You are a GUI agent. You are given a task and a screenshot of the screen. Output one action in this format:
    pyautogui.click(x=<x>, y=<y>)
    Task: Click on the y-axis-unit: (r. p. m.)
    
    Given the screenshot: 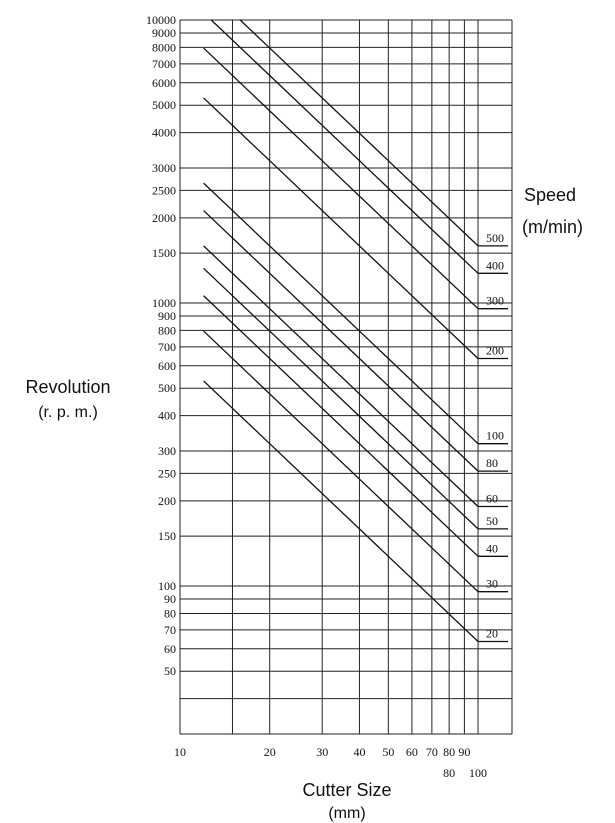 What is the action you would take?
    pyautogui.click(x=68, y=412)
    